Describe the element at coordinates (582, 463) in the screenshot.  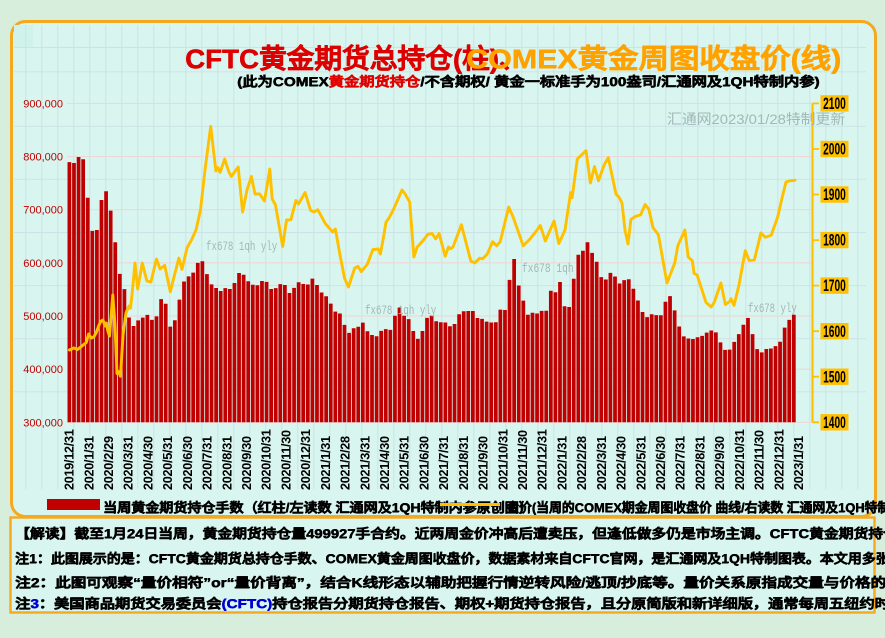
I see `svg-text: 2022/2/28` at that location.